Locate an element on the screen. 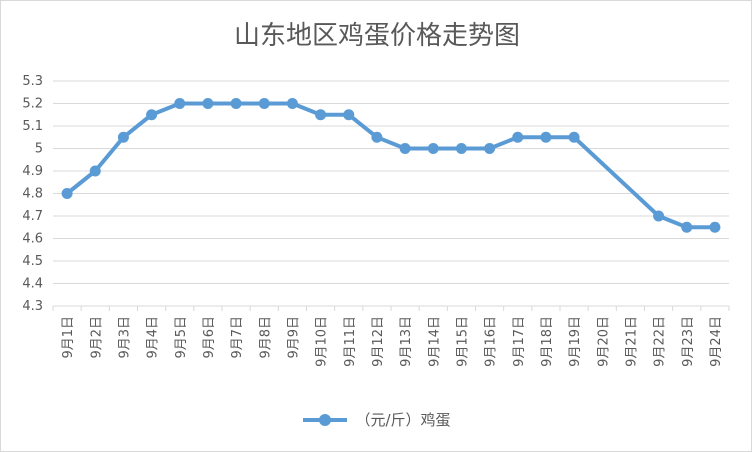 This screenshot has height=452, width=752. y-tick-label: 4.8 is located at coordinates (32, 194).